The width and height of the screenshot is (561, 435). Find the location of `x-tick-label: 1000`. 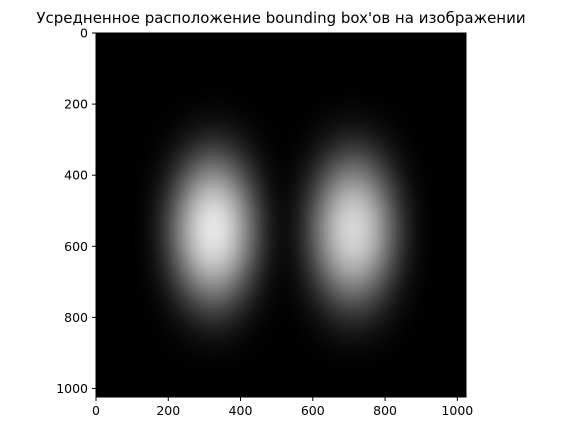

x-tick-label: 1000 is located at coordinates (457, 410).